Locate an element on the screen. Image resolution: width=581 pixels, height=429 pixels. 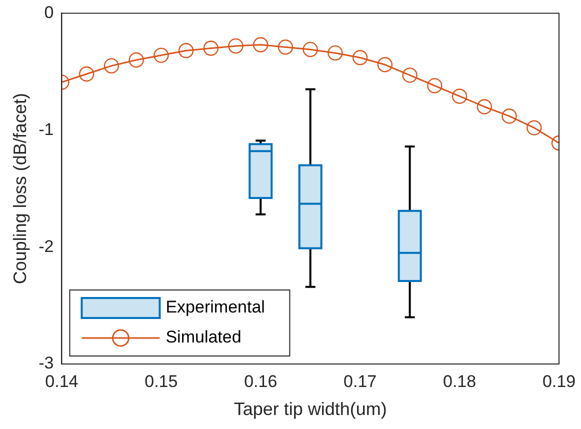
x-tick-label: 0.15 is located at coordinates (161, 381).